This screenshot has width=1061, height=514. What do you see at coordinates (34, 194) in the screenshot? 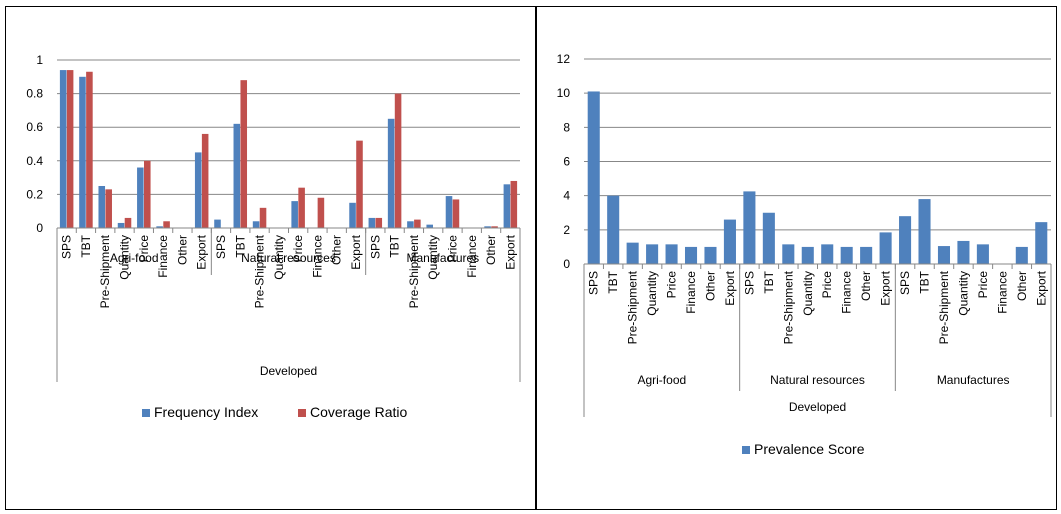
I see `y-tick-label-1: 0.2` at bounding box center [34, 194].